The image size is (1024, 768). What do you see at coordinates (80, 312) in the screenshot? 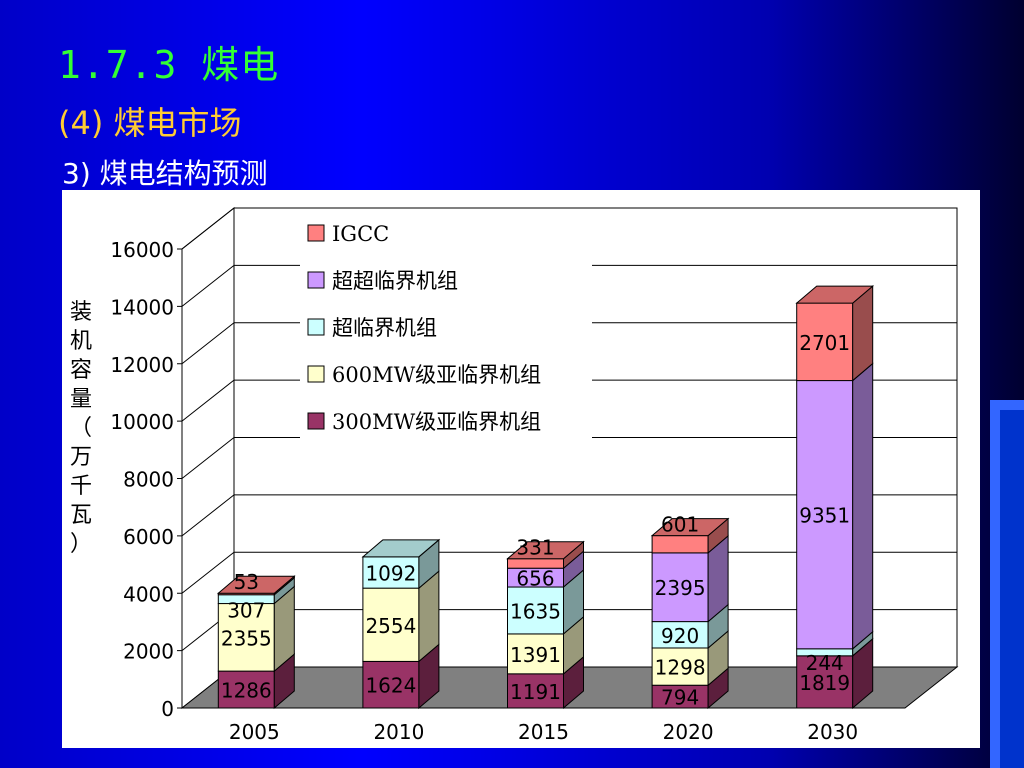
I see `y-axis-label-char: 装` at bounding box center [80, 312].